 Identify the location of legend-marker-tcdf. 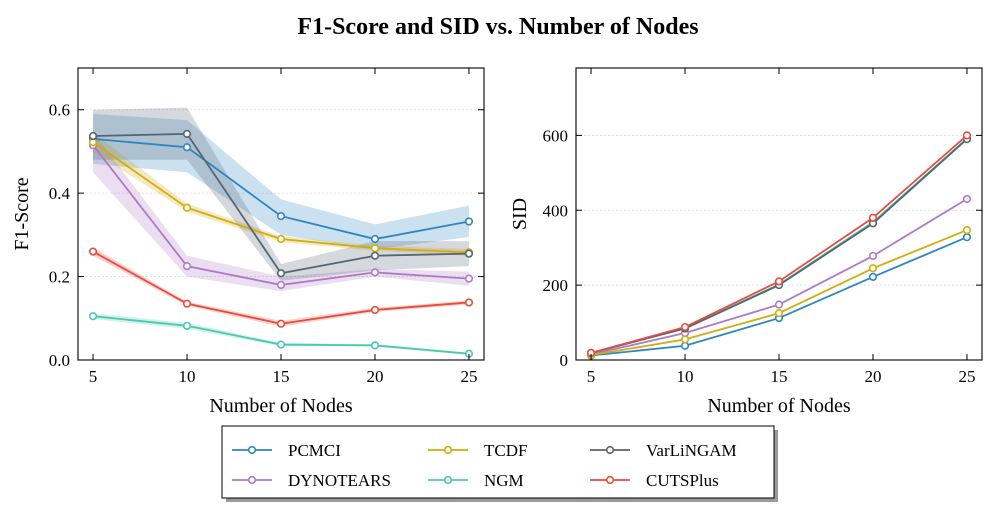
(448, 450).